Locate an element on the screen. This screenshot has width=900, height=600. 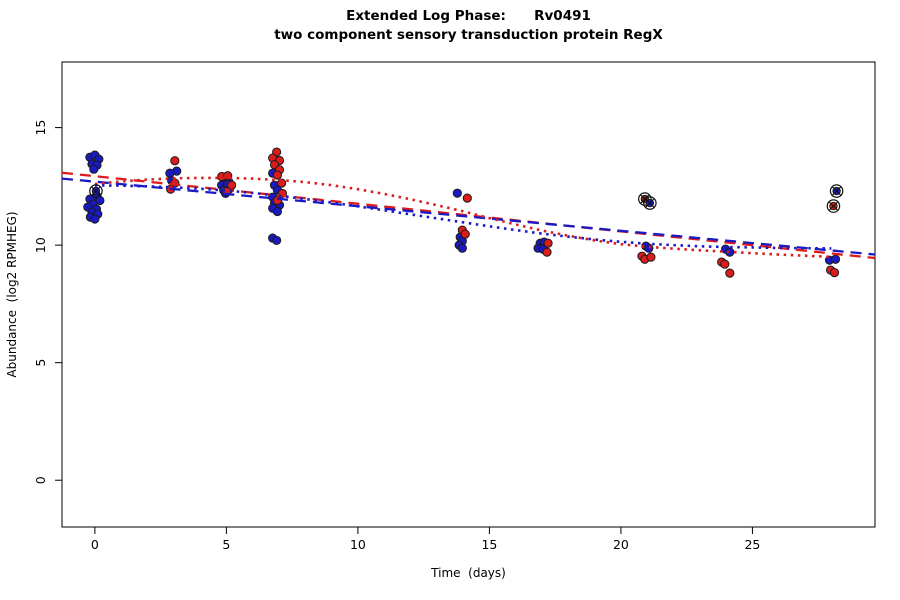
x-axis-tick-label: 15 is located at coordinates (489, 544).